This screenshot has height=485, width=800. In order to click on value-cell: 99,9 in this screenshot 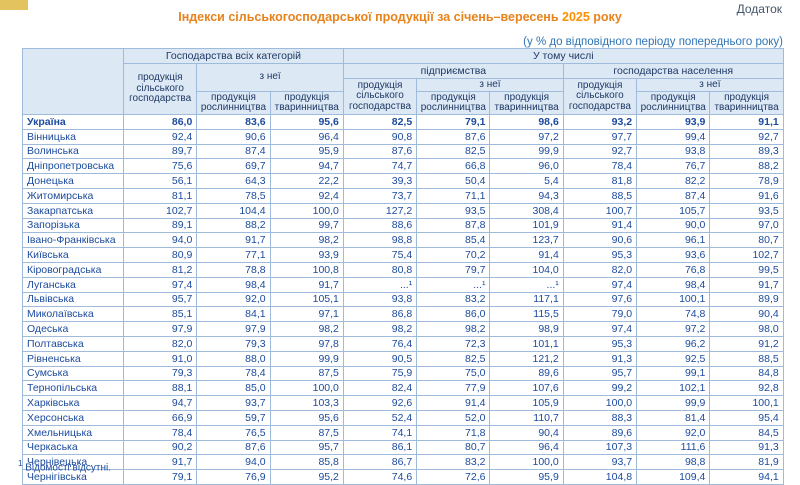, I will do `click(526, 151)`.